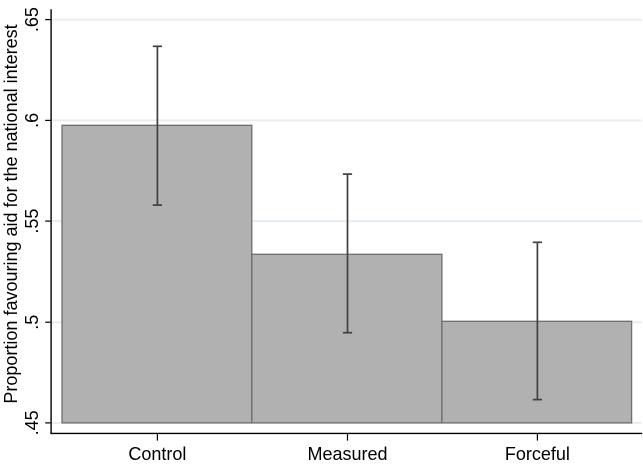 The image size is (643, 464). Describe the element at coordinates (537, 454) in the screenshot. I see `svg-text: Forceful` at that location.